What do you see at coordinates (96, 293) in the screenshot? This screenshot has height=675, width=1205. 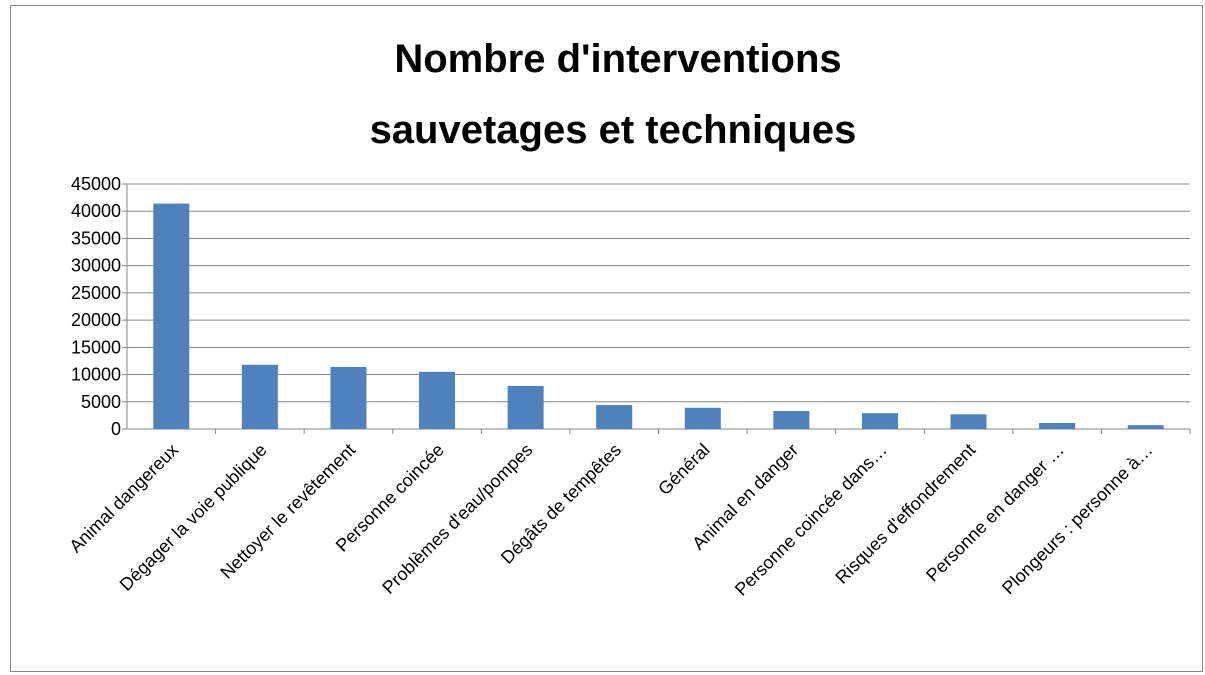 I see `y-tick-label: 25000` at bounding box center [96, 293].